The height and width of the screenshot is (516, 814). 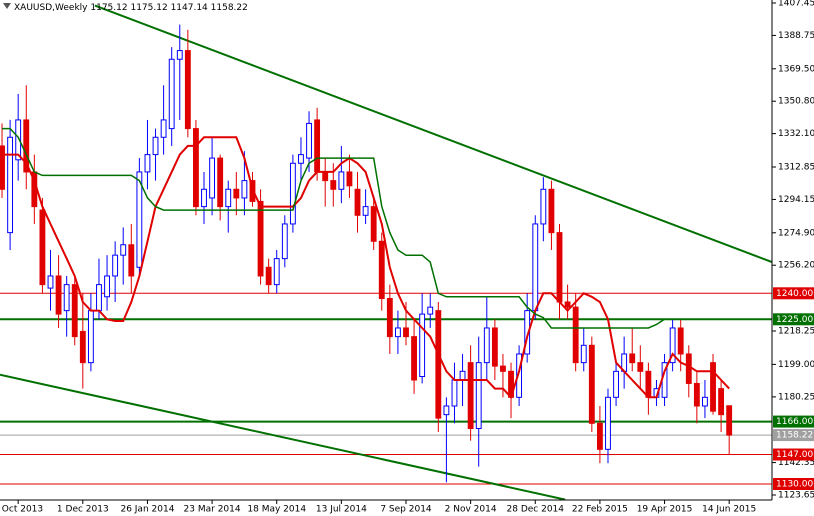 What do you see at coordinates (212, 510) in the screenshot?
I see `x-tick-label: 23 Mar 2014` at bounding box center [212, 510].